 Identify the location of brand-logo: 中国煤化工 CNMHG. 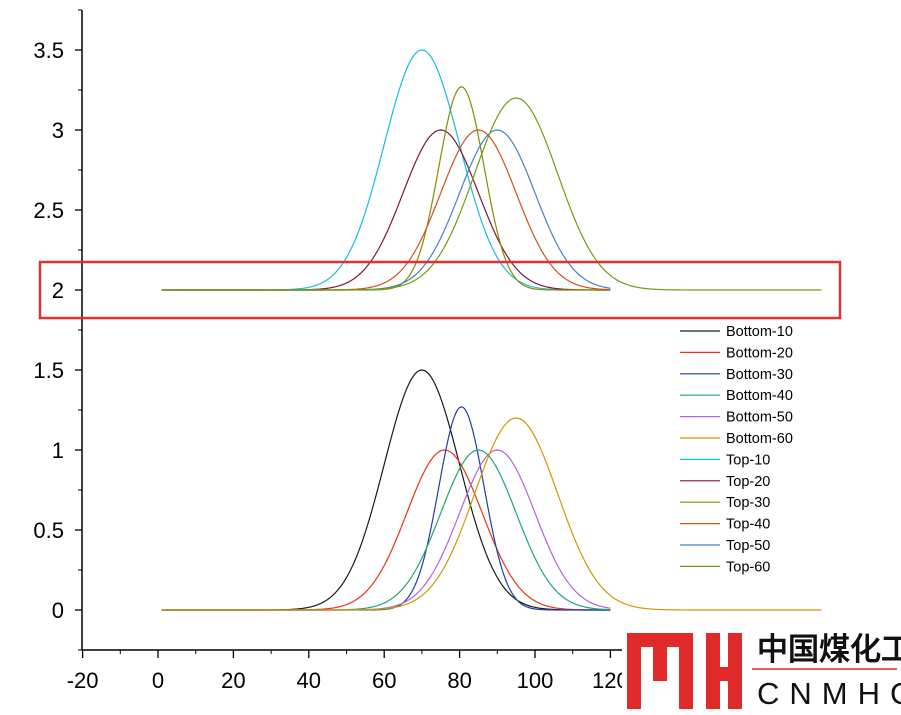
(761, 671).